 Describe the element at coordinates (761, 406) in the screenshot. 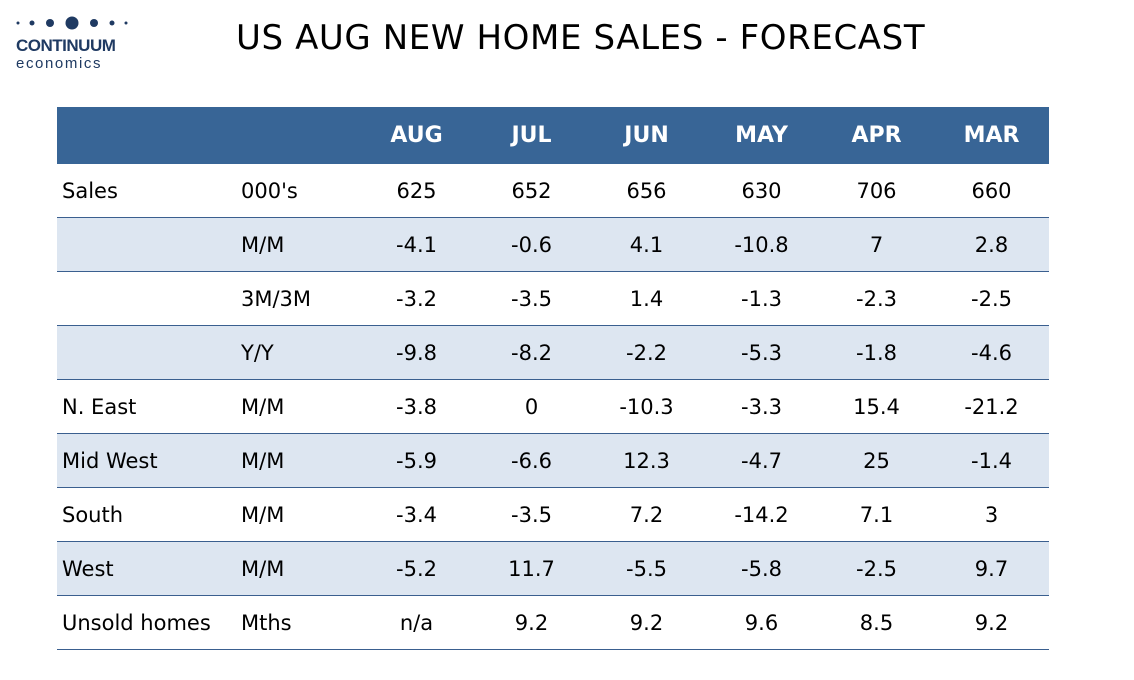

I see `value-cell: -3.3` at that location.